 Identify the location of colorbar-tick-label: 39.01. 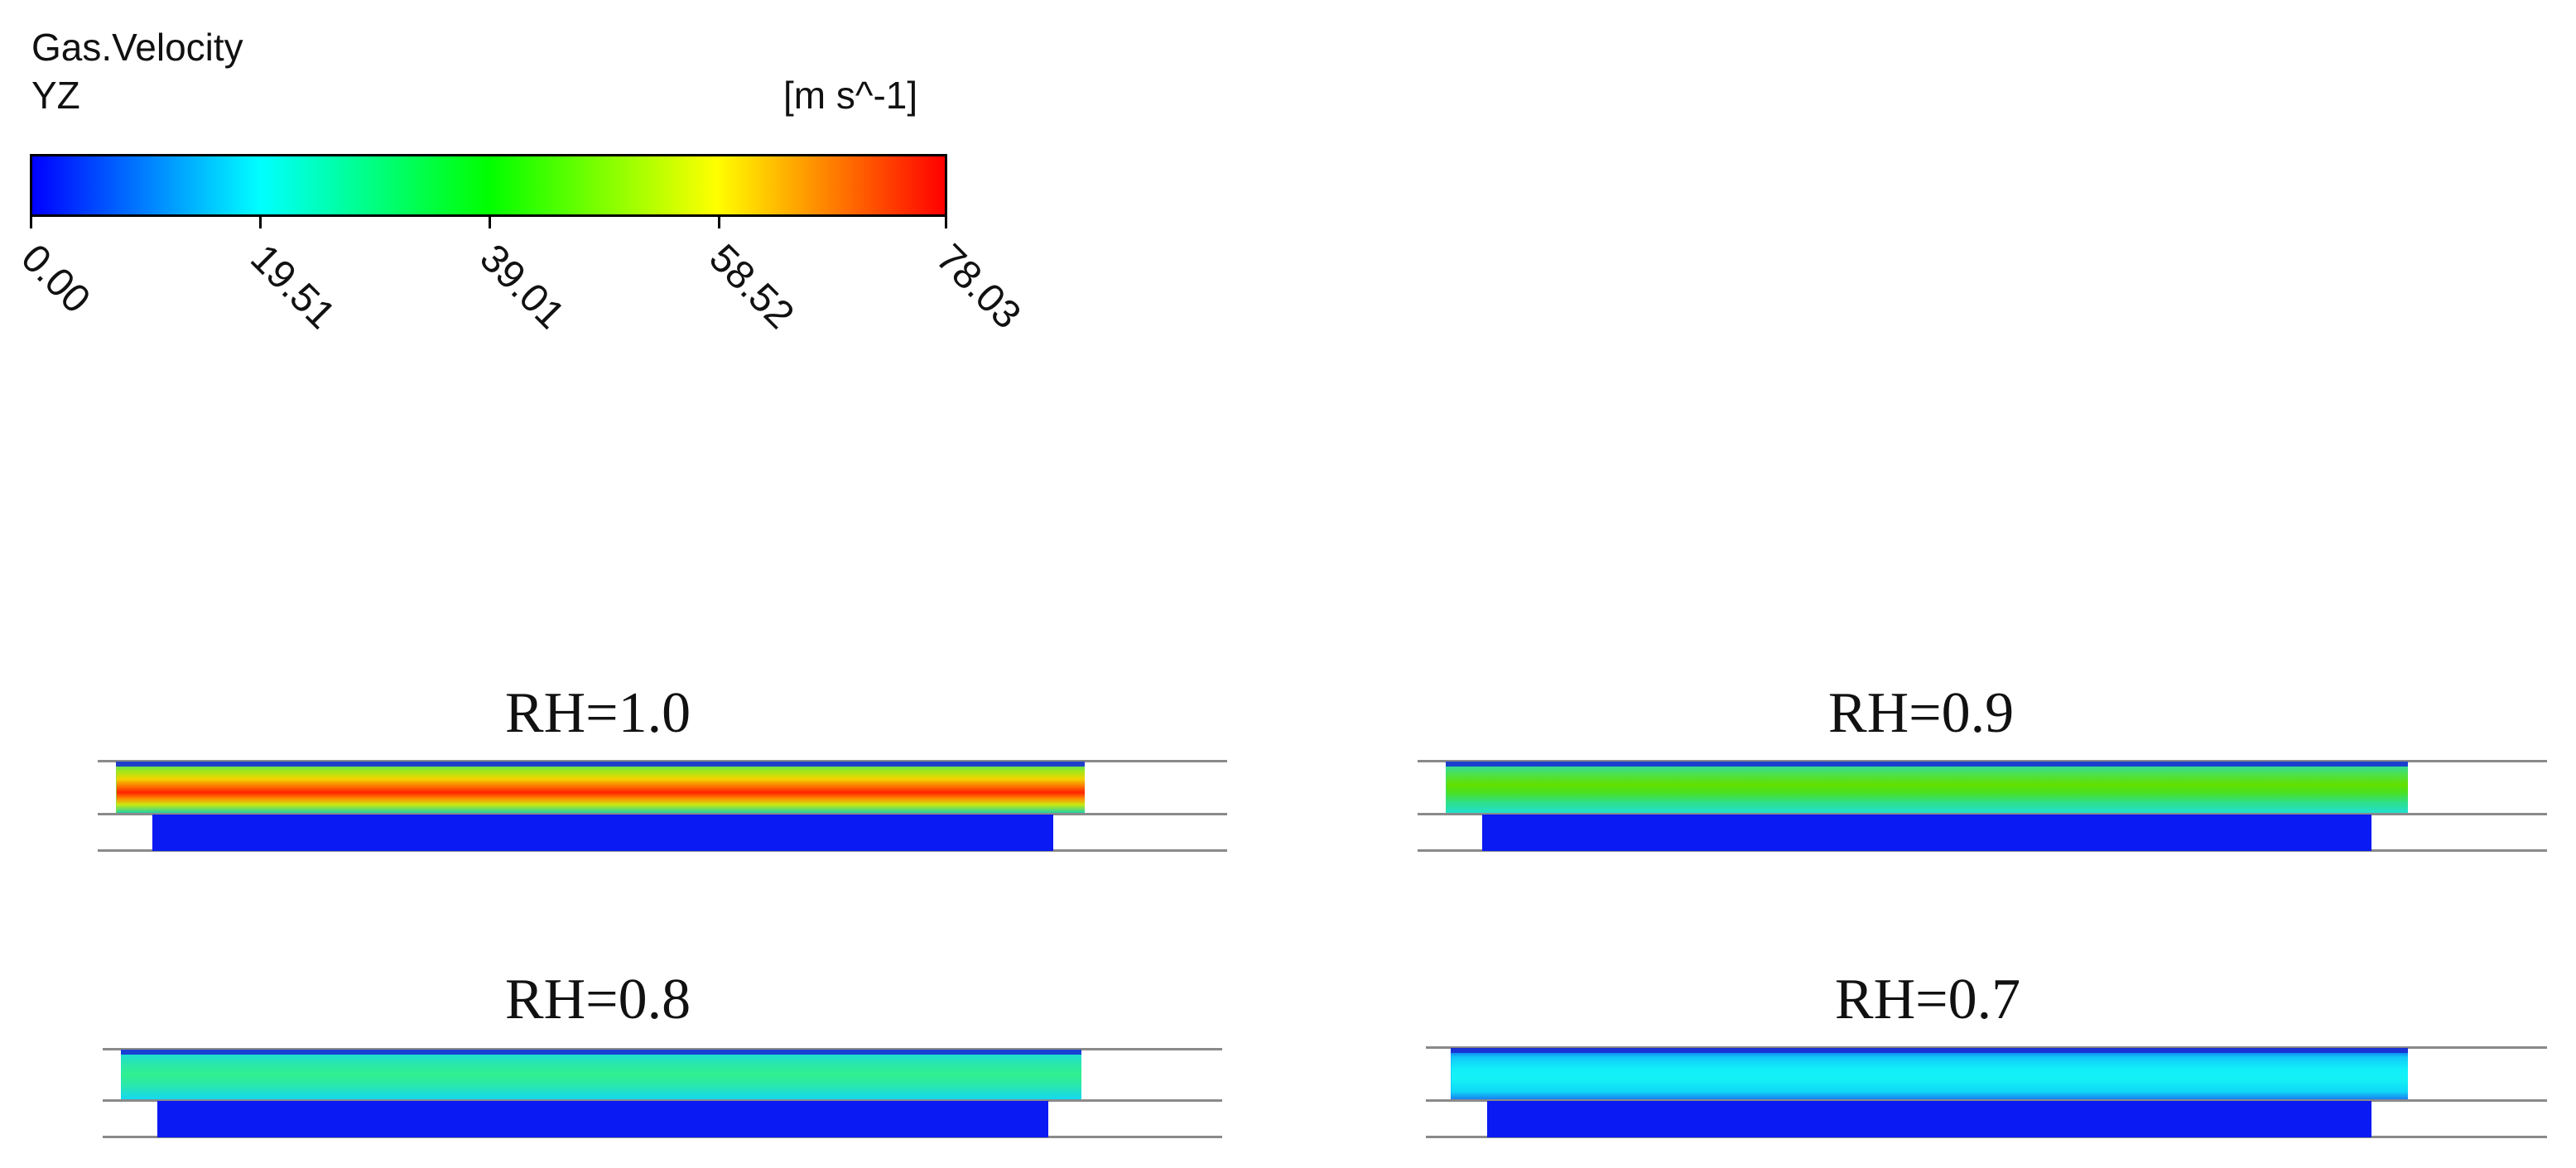
(522, 287).